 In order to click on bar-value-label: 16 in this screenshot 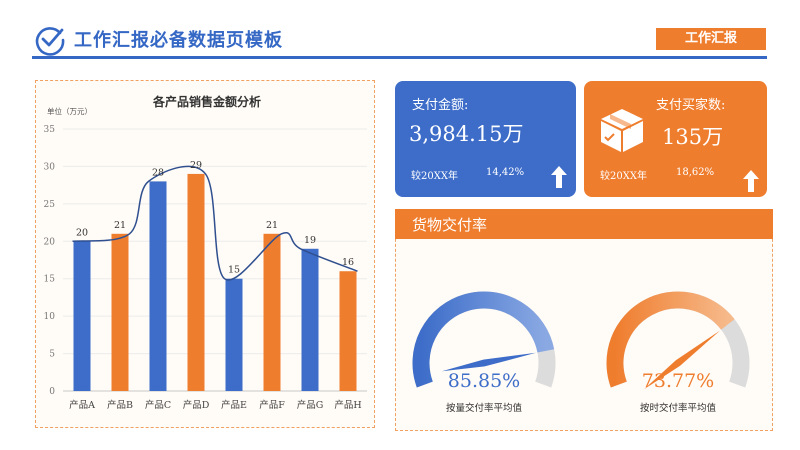, I will do `click(348, 262)`.